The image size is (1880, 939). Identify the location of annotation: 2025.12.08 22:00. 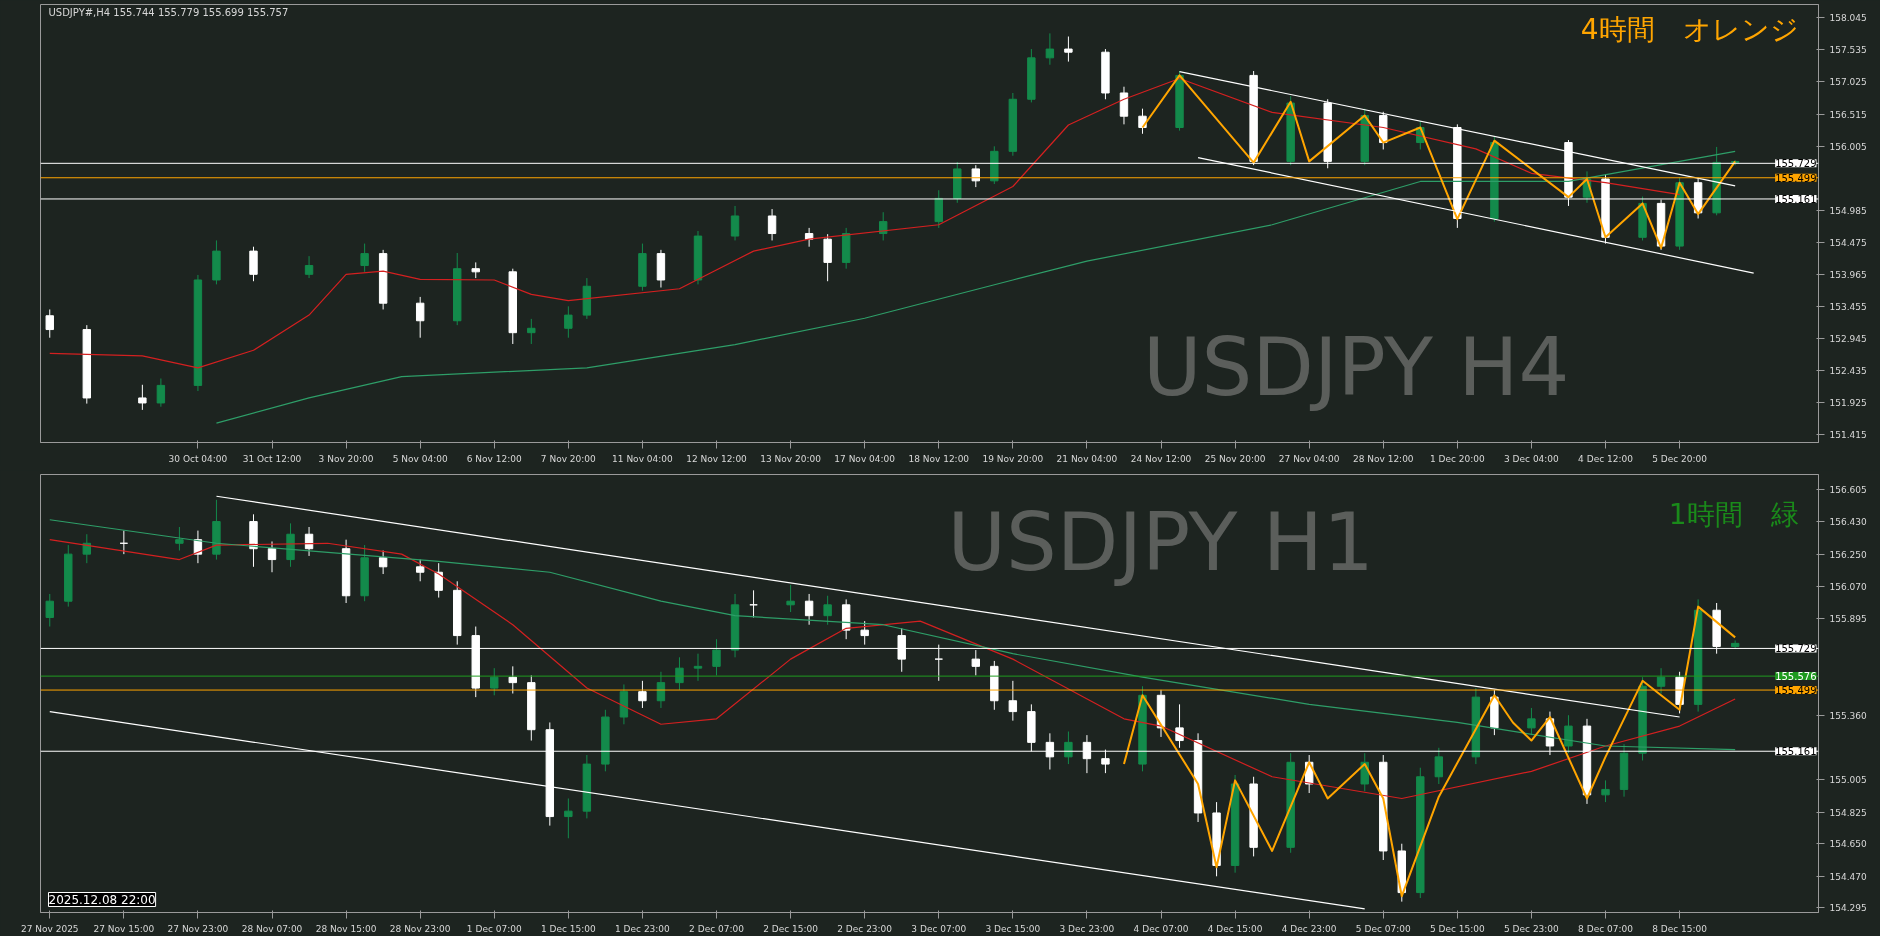
(102, 899).